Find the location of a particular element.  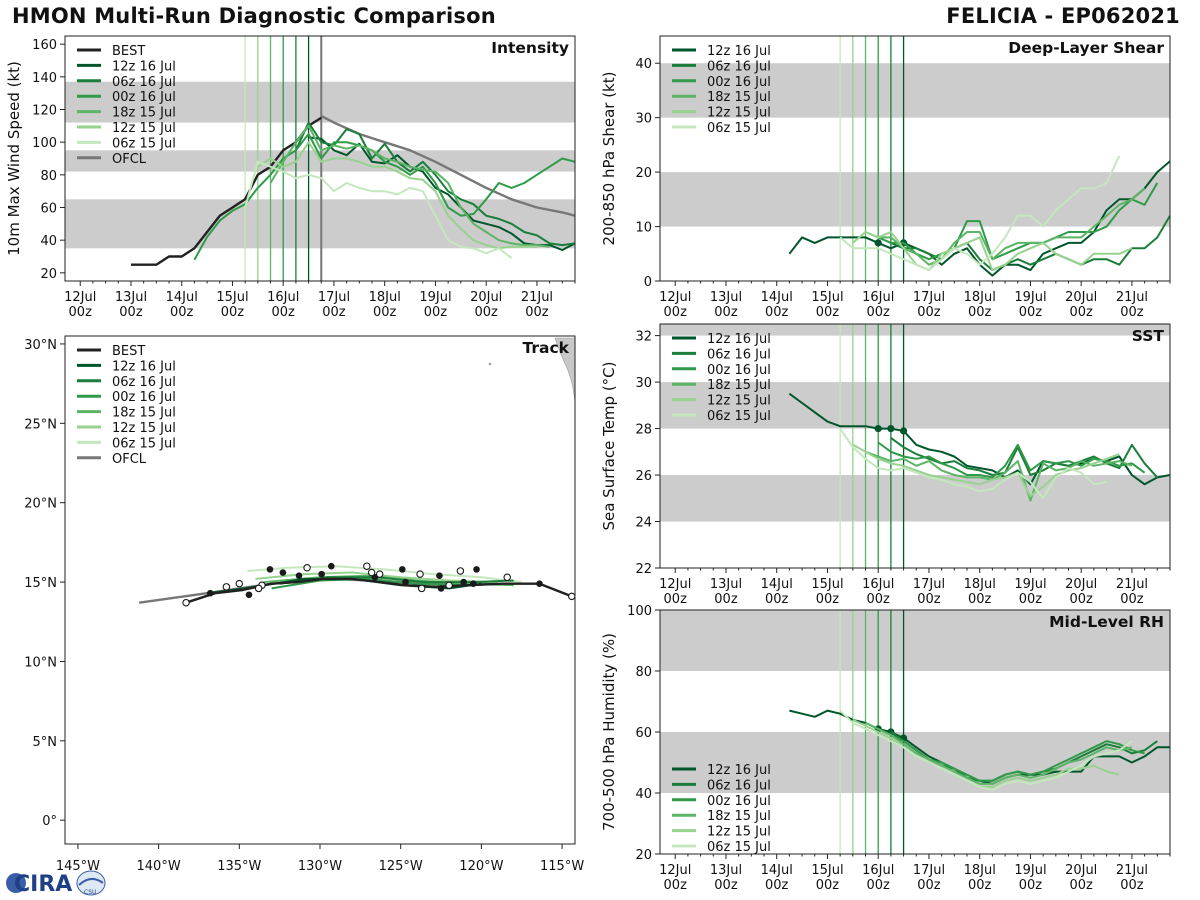

track-xtick-label: 125°W is located at coordinates (401, 866).